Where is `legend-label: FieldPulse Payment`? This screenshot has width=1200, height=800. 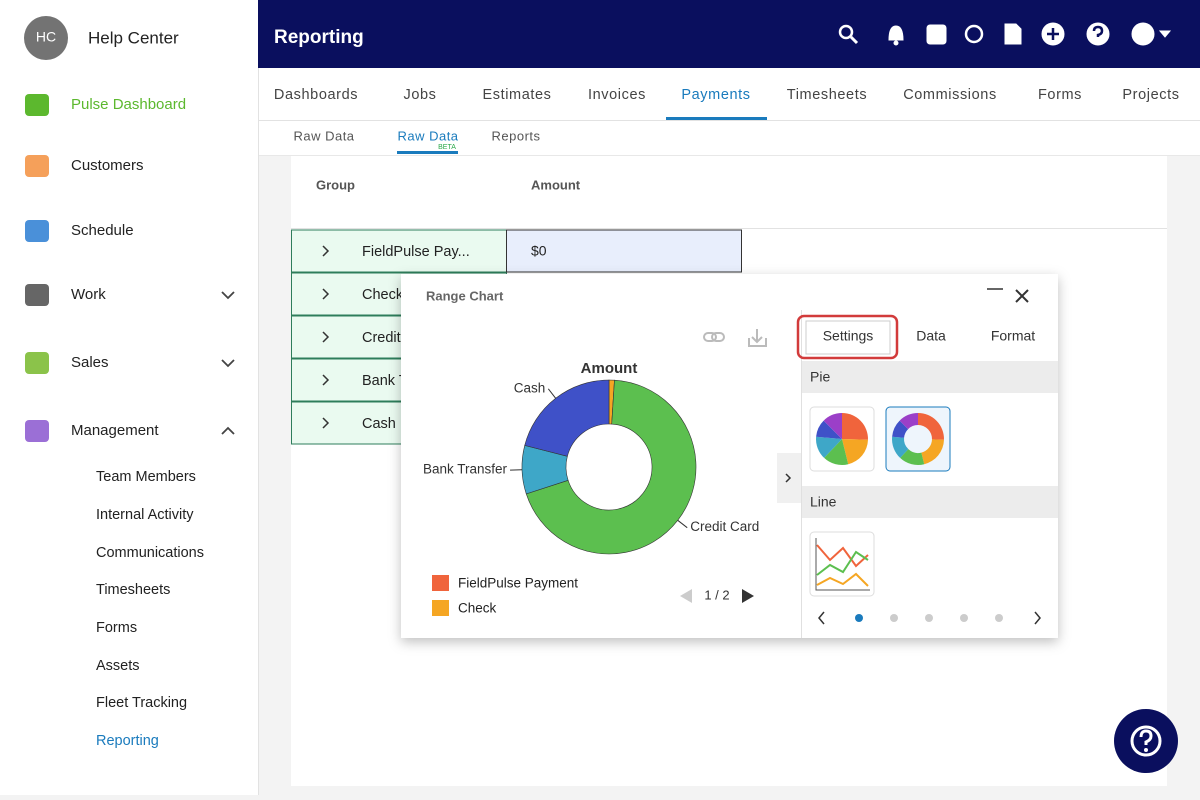
legend-label: FieldPulse Payment is located at coordinates (518, 583).